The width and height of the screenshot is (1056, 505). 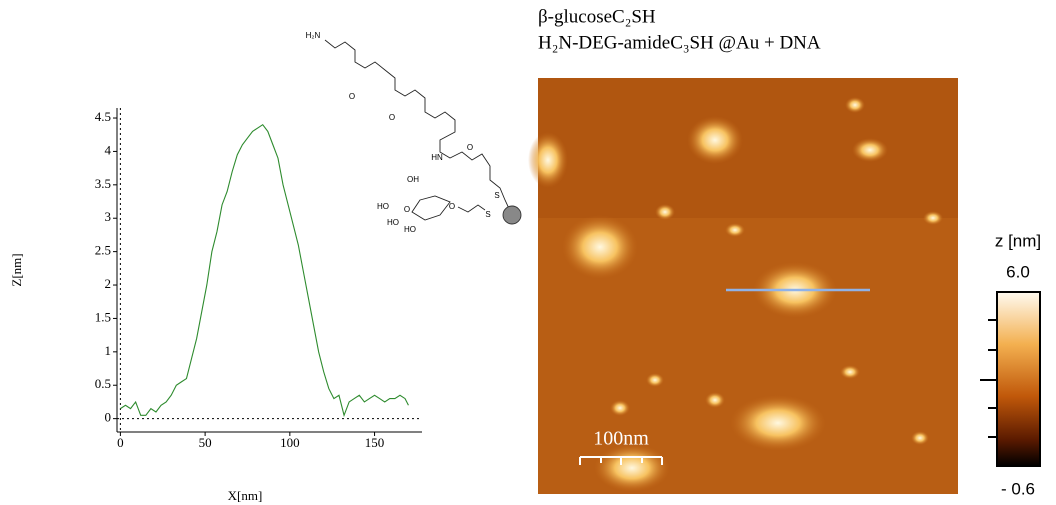 I want to click on colorbar-max: 6.0, so click(x=1018, y=271).